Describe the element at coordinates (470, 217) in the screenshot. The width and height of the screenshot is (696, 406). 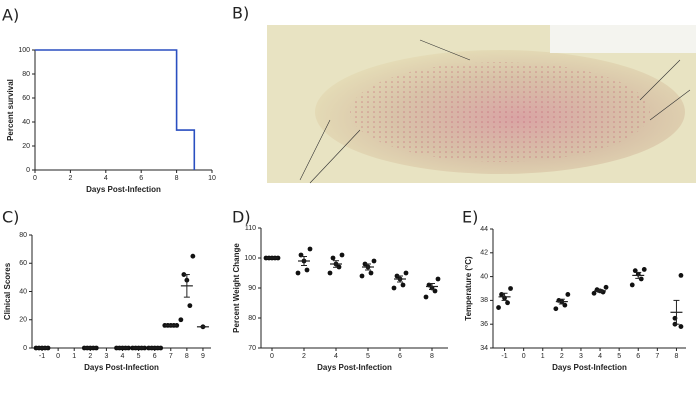
I see `panel-label: E)` at that location.